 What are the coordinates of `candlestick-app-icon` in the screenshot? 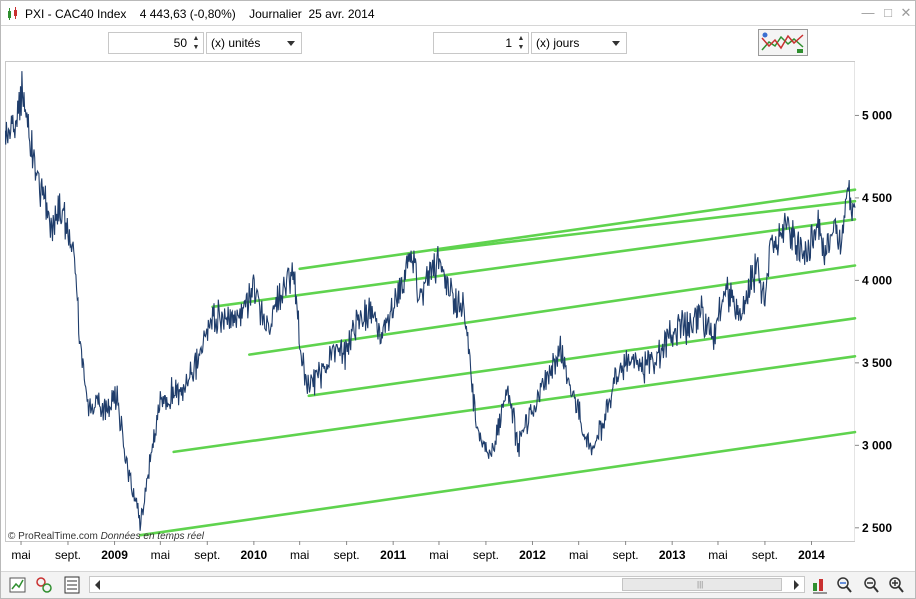 It's located at (12, 13).